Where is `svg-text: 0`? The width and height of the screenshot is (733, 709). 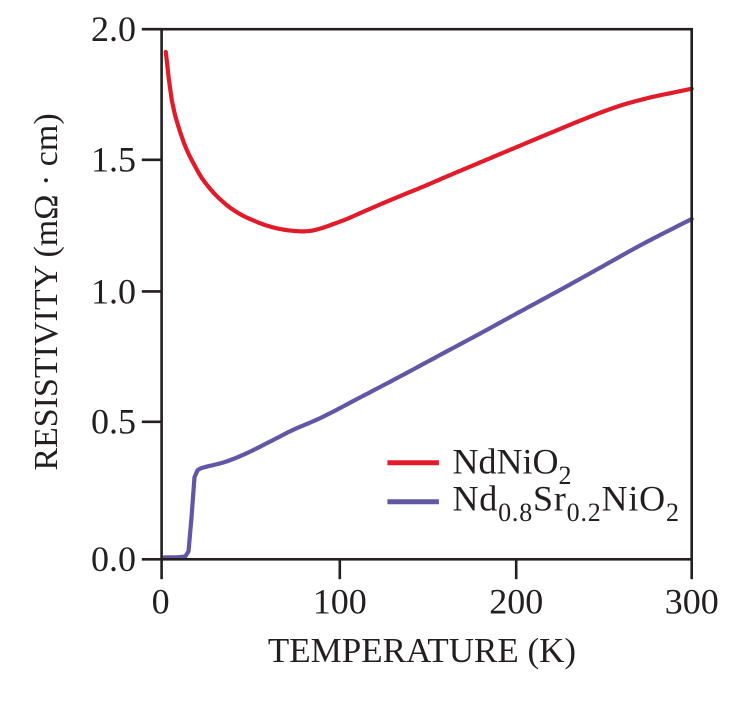
svg-text: 0 is located at coordinates (161, 602).